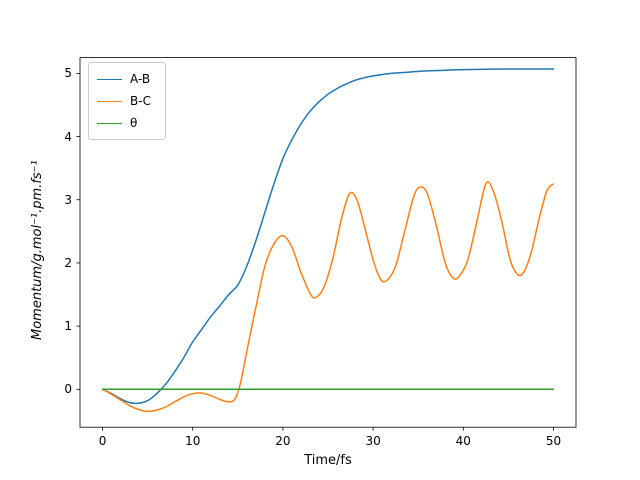 The height and width of the screenshot is (480, 640). What do you see at coordinates (373, 441) in the screenshot?
I see `x-tick-label: 30` at bounding box center [373, 441].